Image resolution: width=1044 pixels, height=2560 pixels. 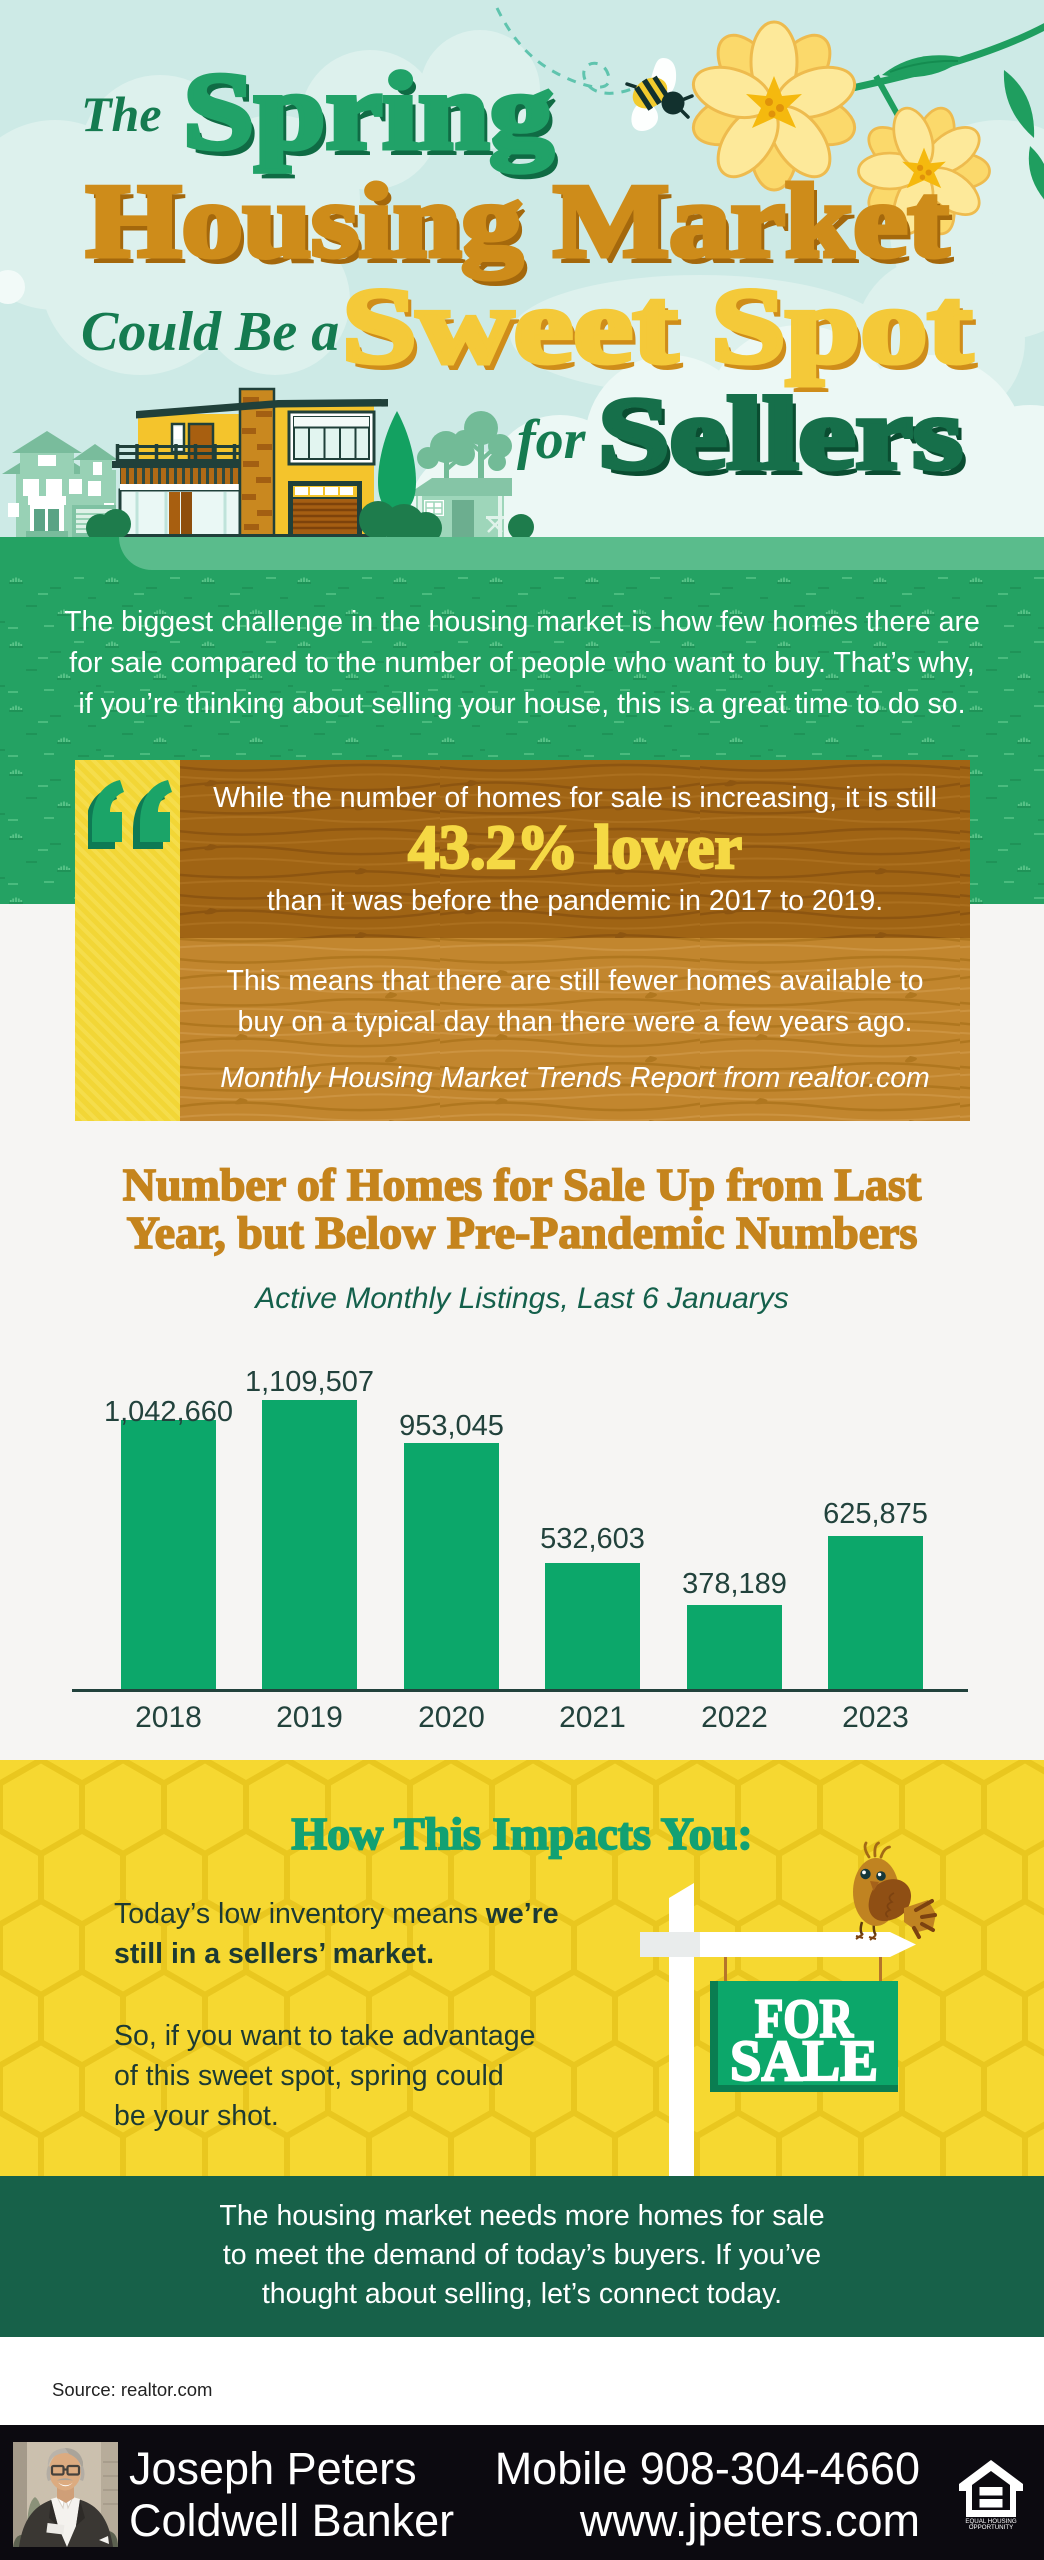 What do you see at coordinates (991, 2521) in the screenshot?
I see `svg-text: EQUAL HOUSING` at bounding box center [991, 2521].